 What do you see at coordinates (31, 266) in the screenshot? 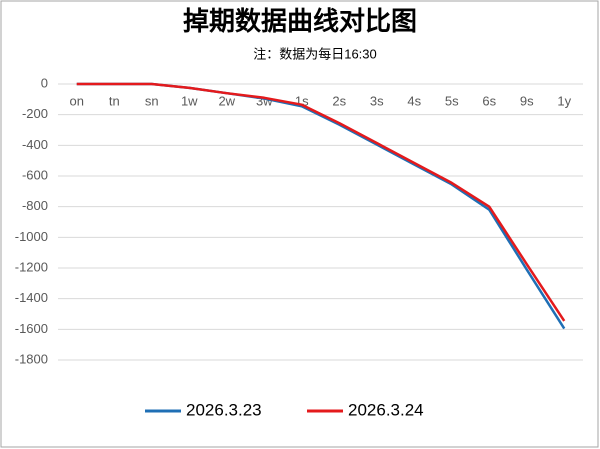
I see `y-tick-label: -1200` at bounding box center [31, 266].